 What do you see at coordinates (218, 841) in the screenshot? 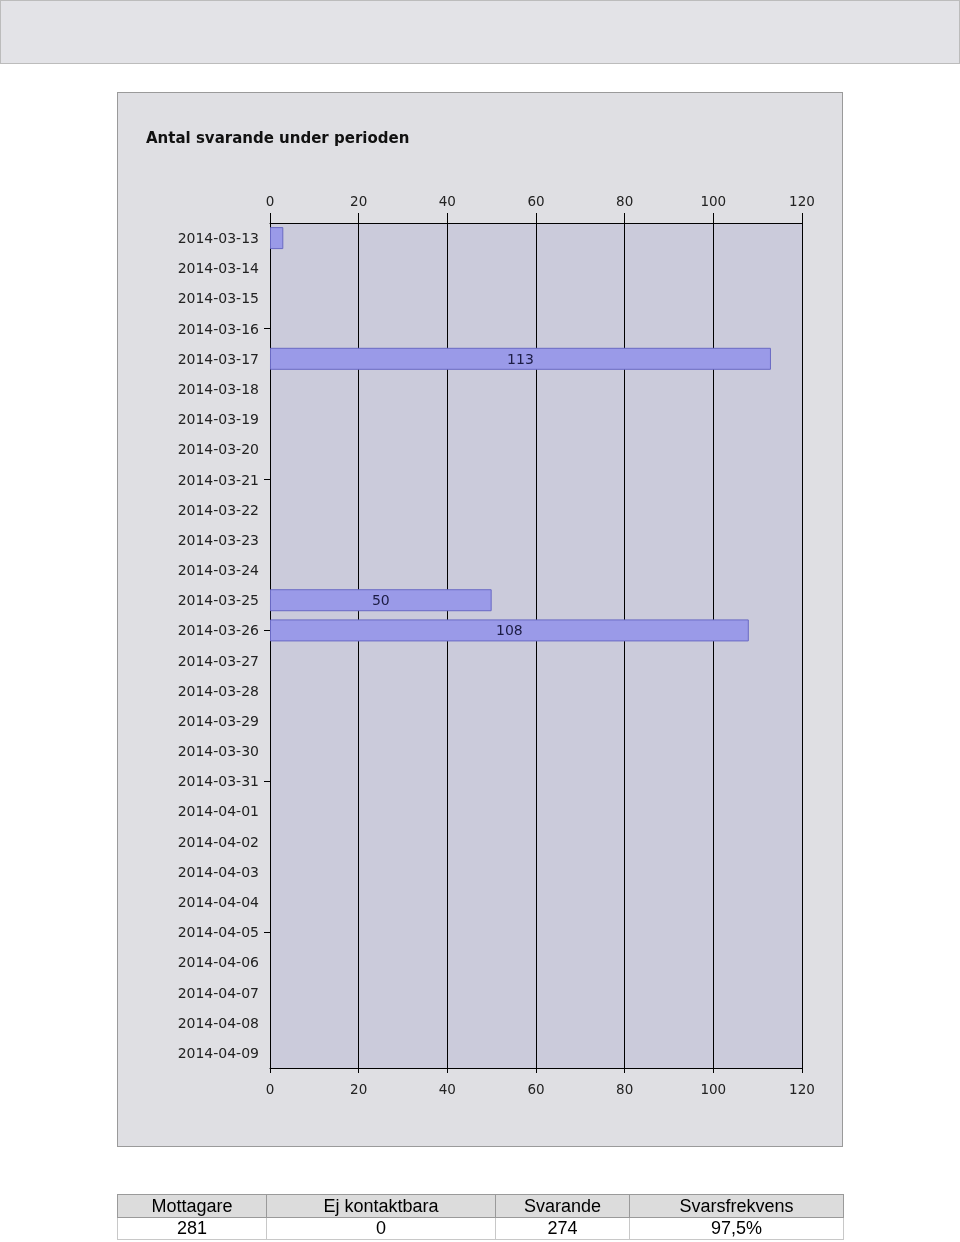
I see `y-tick-label: 2014-04-02` at bounding box center [218, 841].